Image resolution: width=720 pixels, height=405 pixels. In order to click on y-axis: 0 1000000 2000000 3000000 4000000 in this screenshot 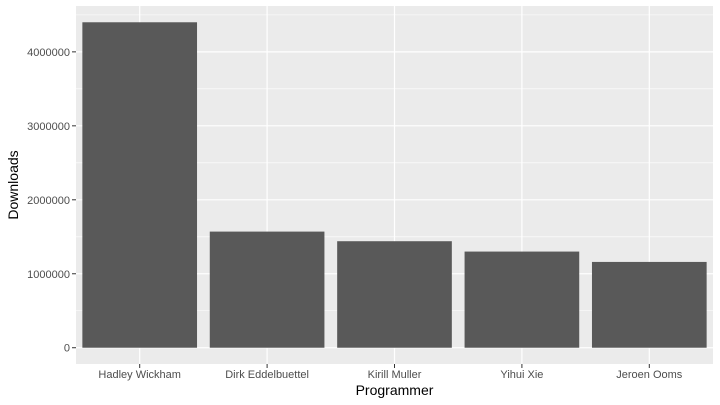, I will do `click(51, 201)`.